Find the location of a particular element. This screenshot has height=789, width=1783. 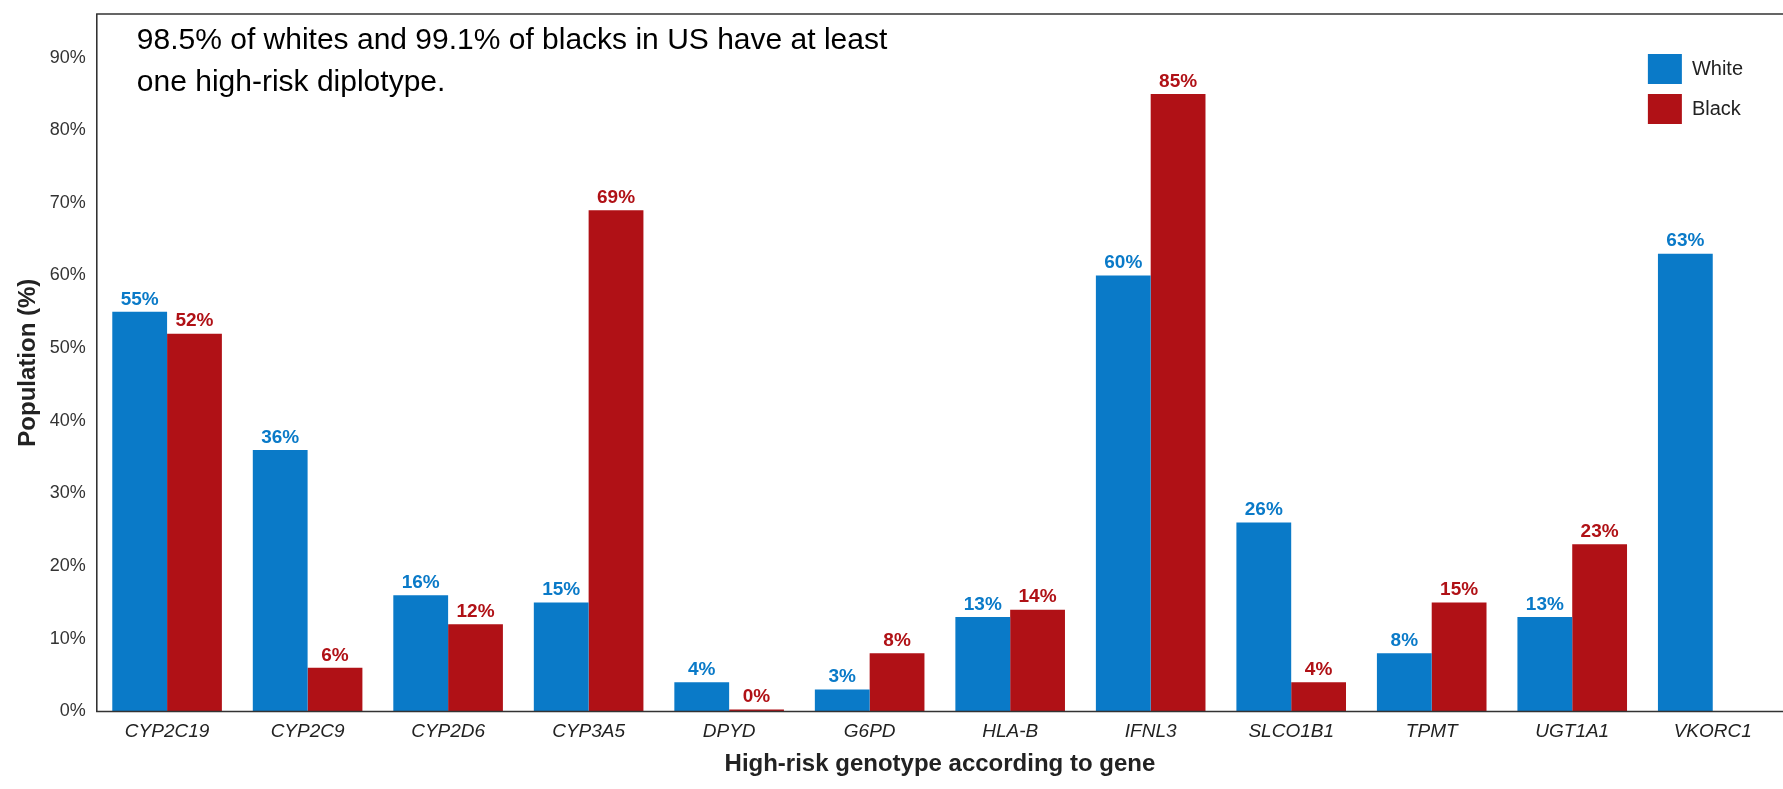

y-axis-title: Population (%) is located at coordinates (27, 362).